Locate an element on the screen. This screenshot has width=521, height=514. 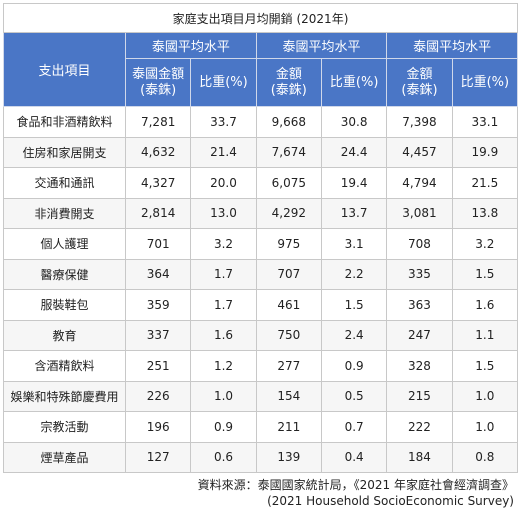
cell: 1.7 is located at coordinates (223, 305).